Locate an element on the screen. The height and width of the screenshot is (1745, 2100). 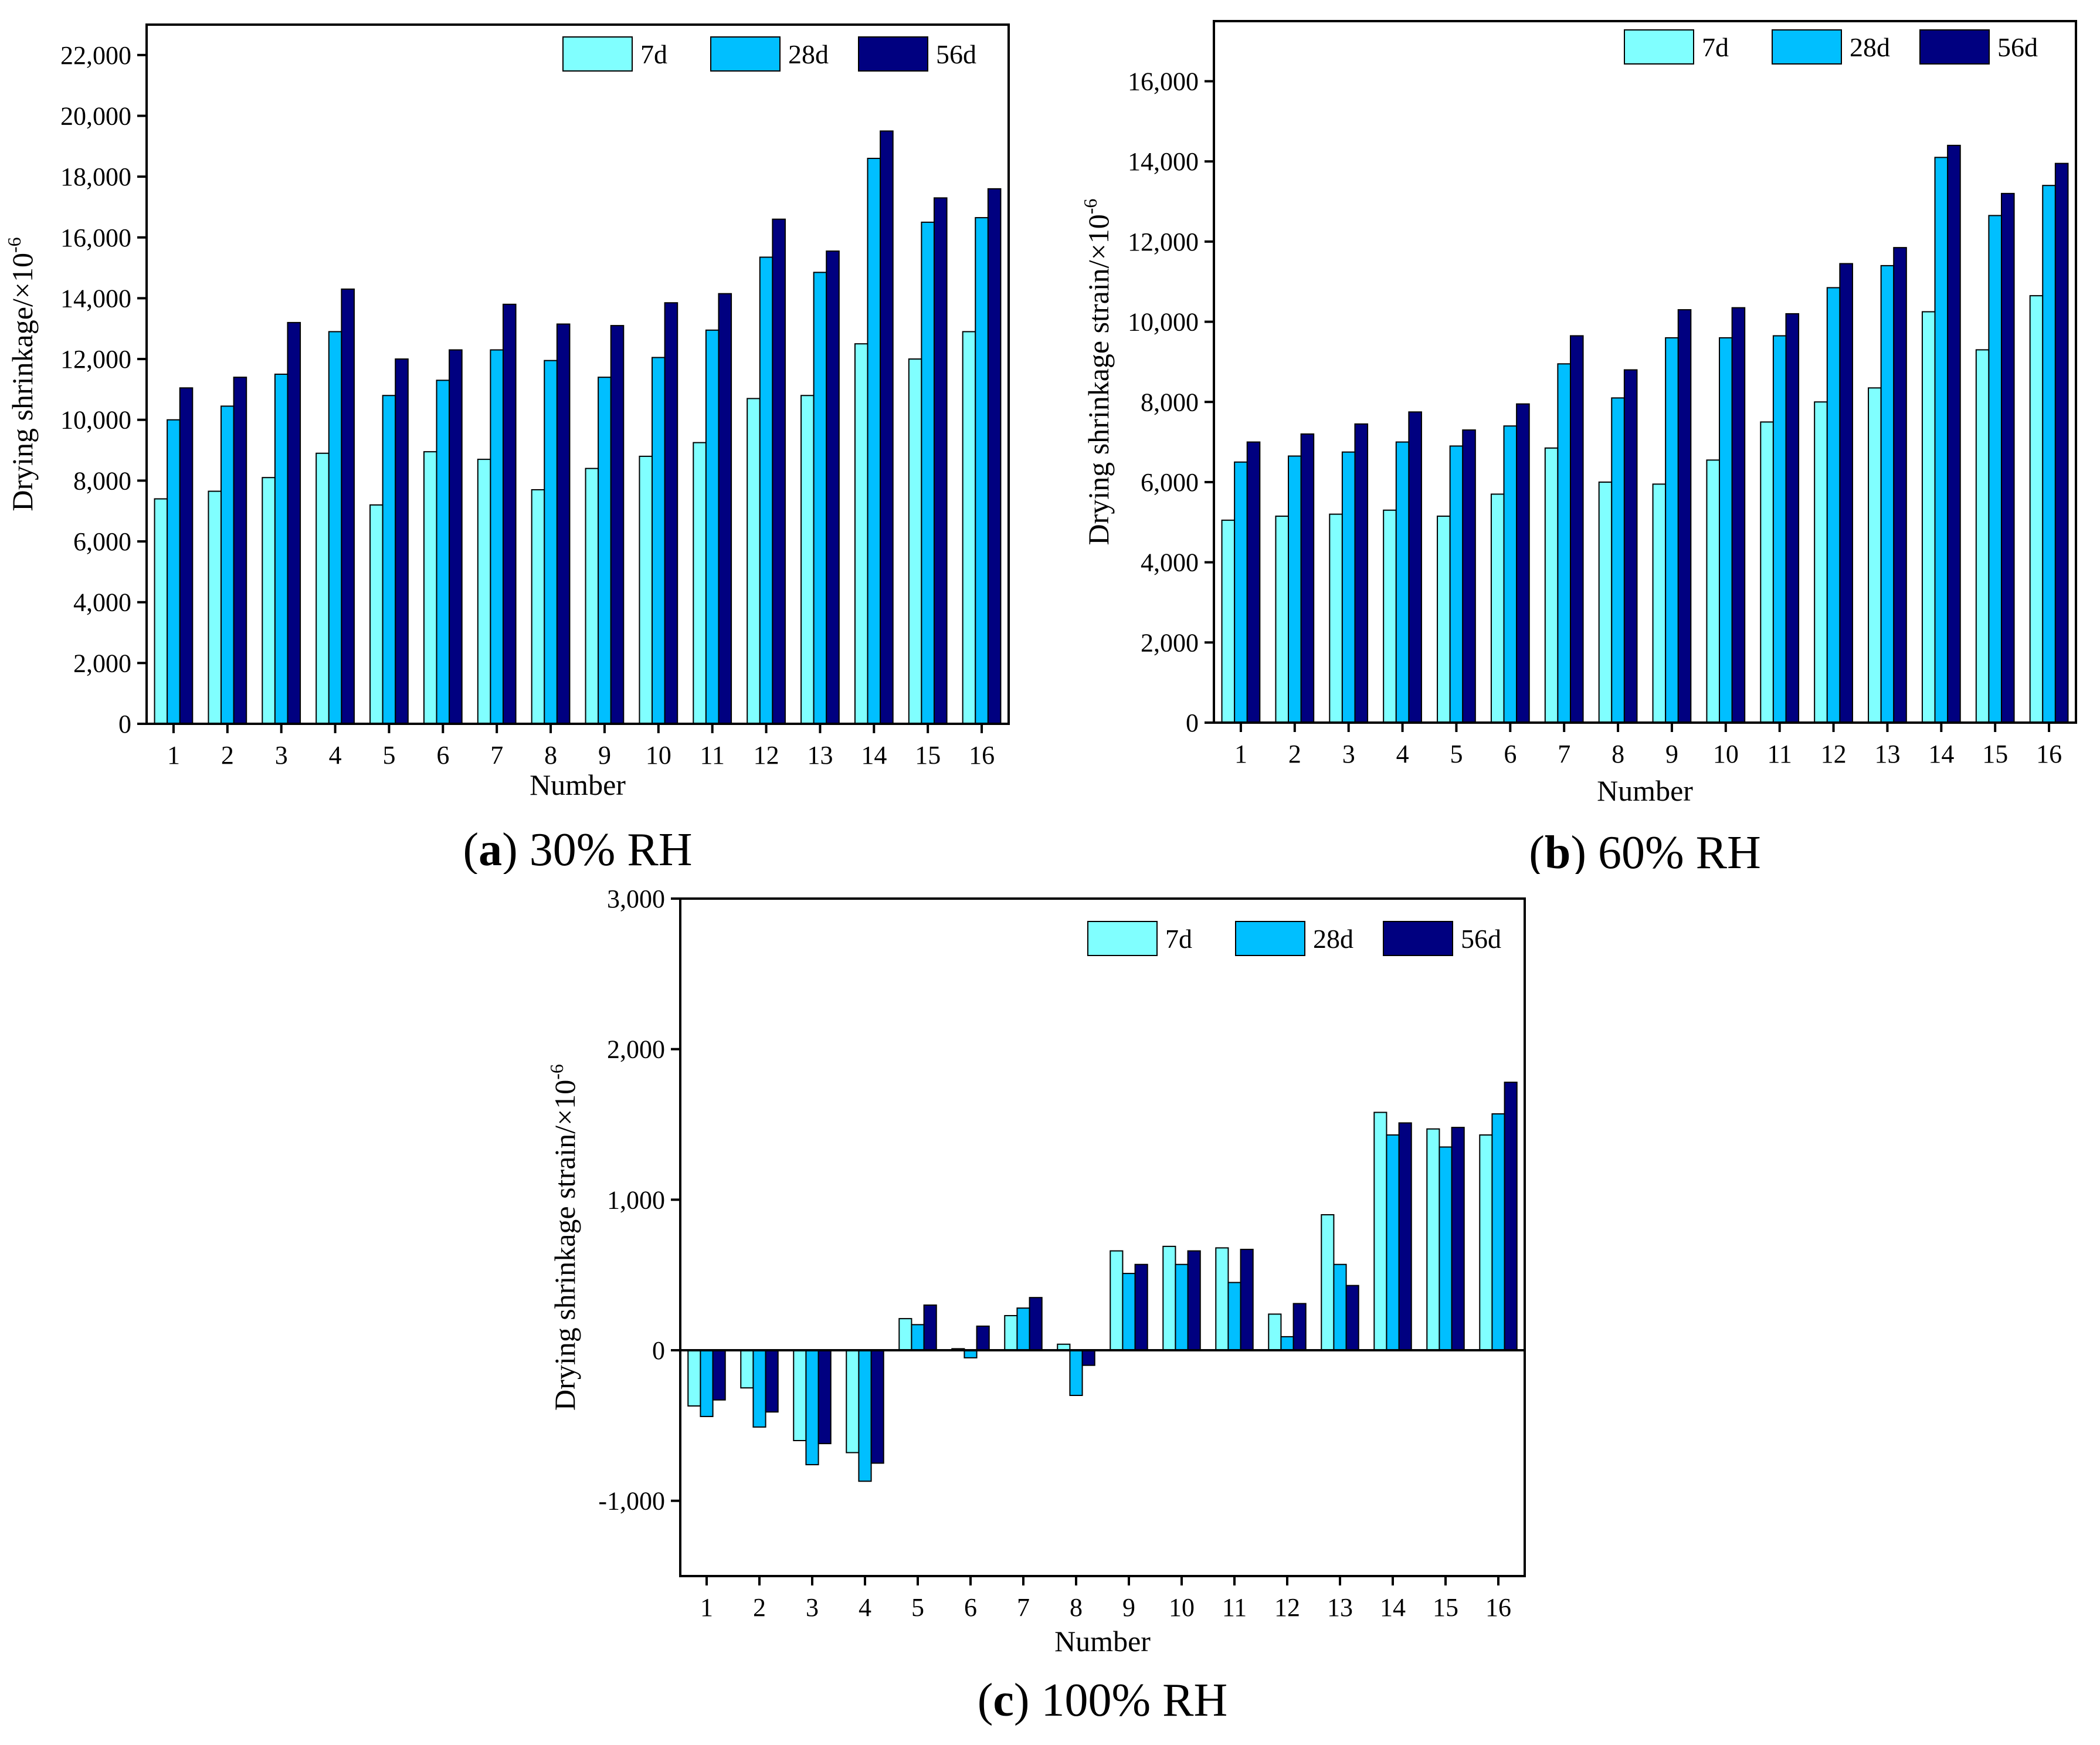
x-tick-label: 11 is located at coordinates (1234, 1607).